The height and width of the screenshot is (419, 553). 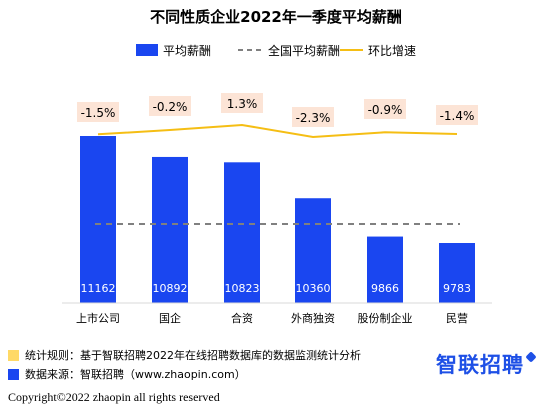 What do you see at coordinates (13, 374) in the screenshot?
I see `source-marker` at bounding box center [13, 374].